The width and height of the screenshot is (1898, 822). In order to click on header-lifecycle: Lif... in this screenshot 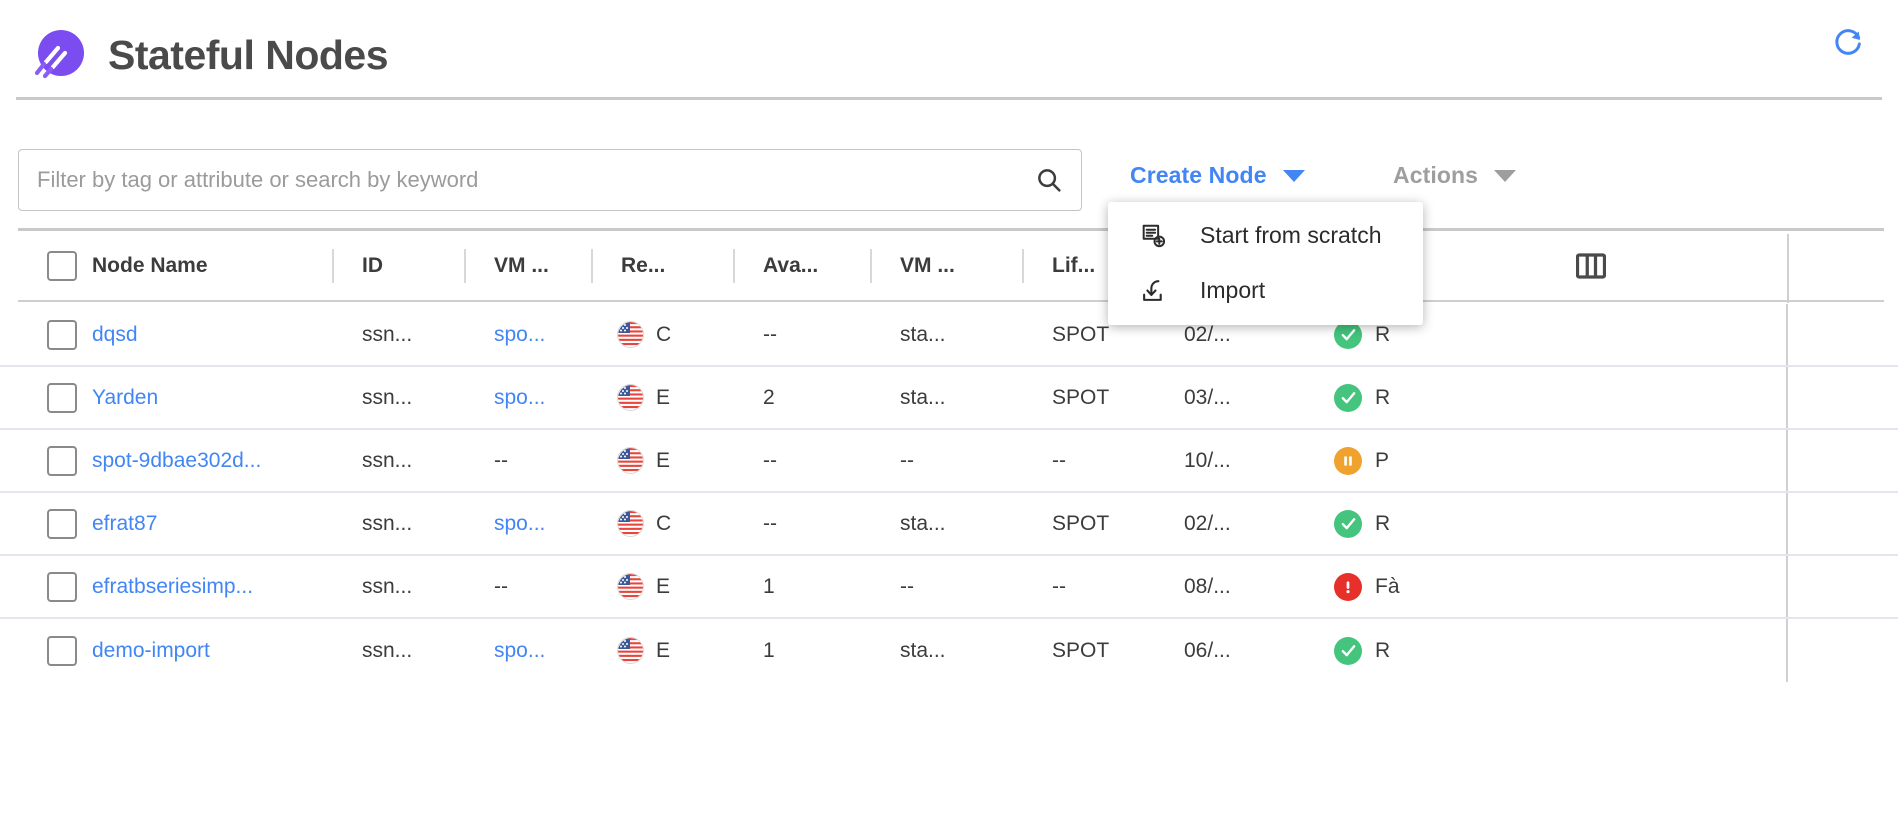, I will do `click(1104, 265)`.